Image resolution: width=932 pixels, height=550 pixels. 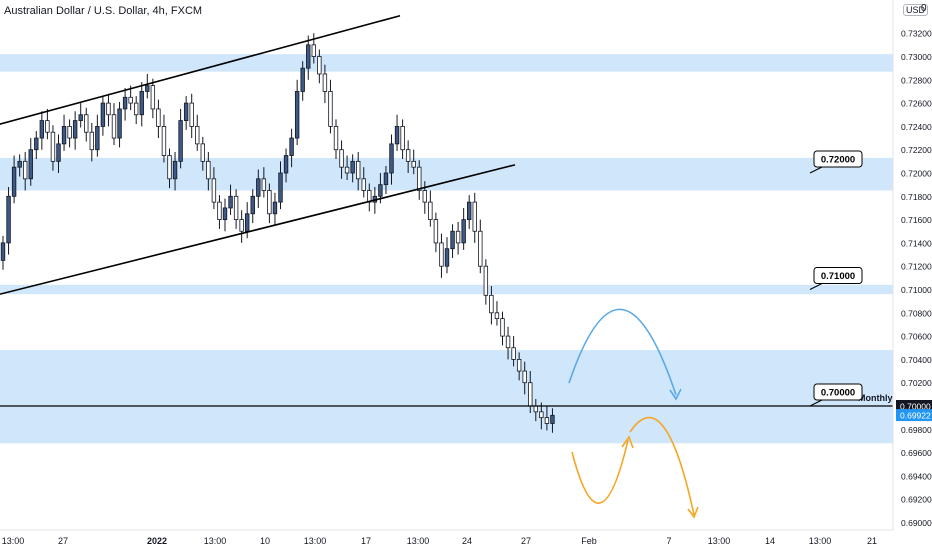 What do you see at coordinates (265, 541) in the screenshot?
I see `time-tick-4: 10` at bounding box center [265, 541].